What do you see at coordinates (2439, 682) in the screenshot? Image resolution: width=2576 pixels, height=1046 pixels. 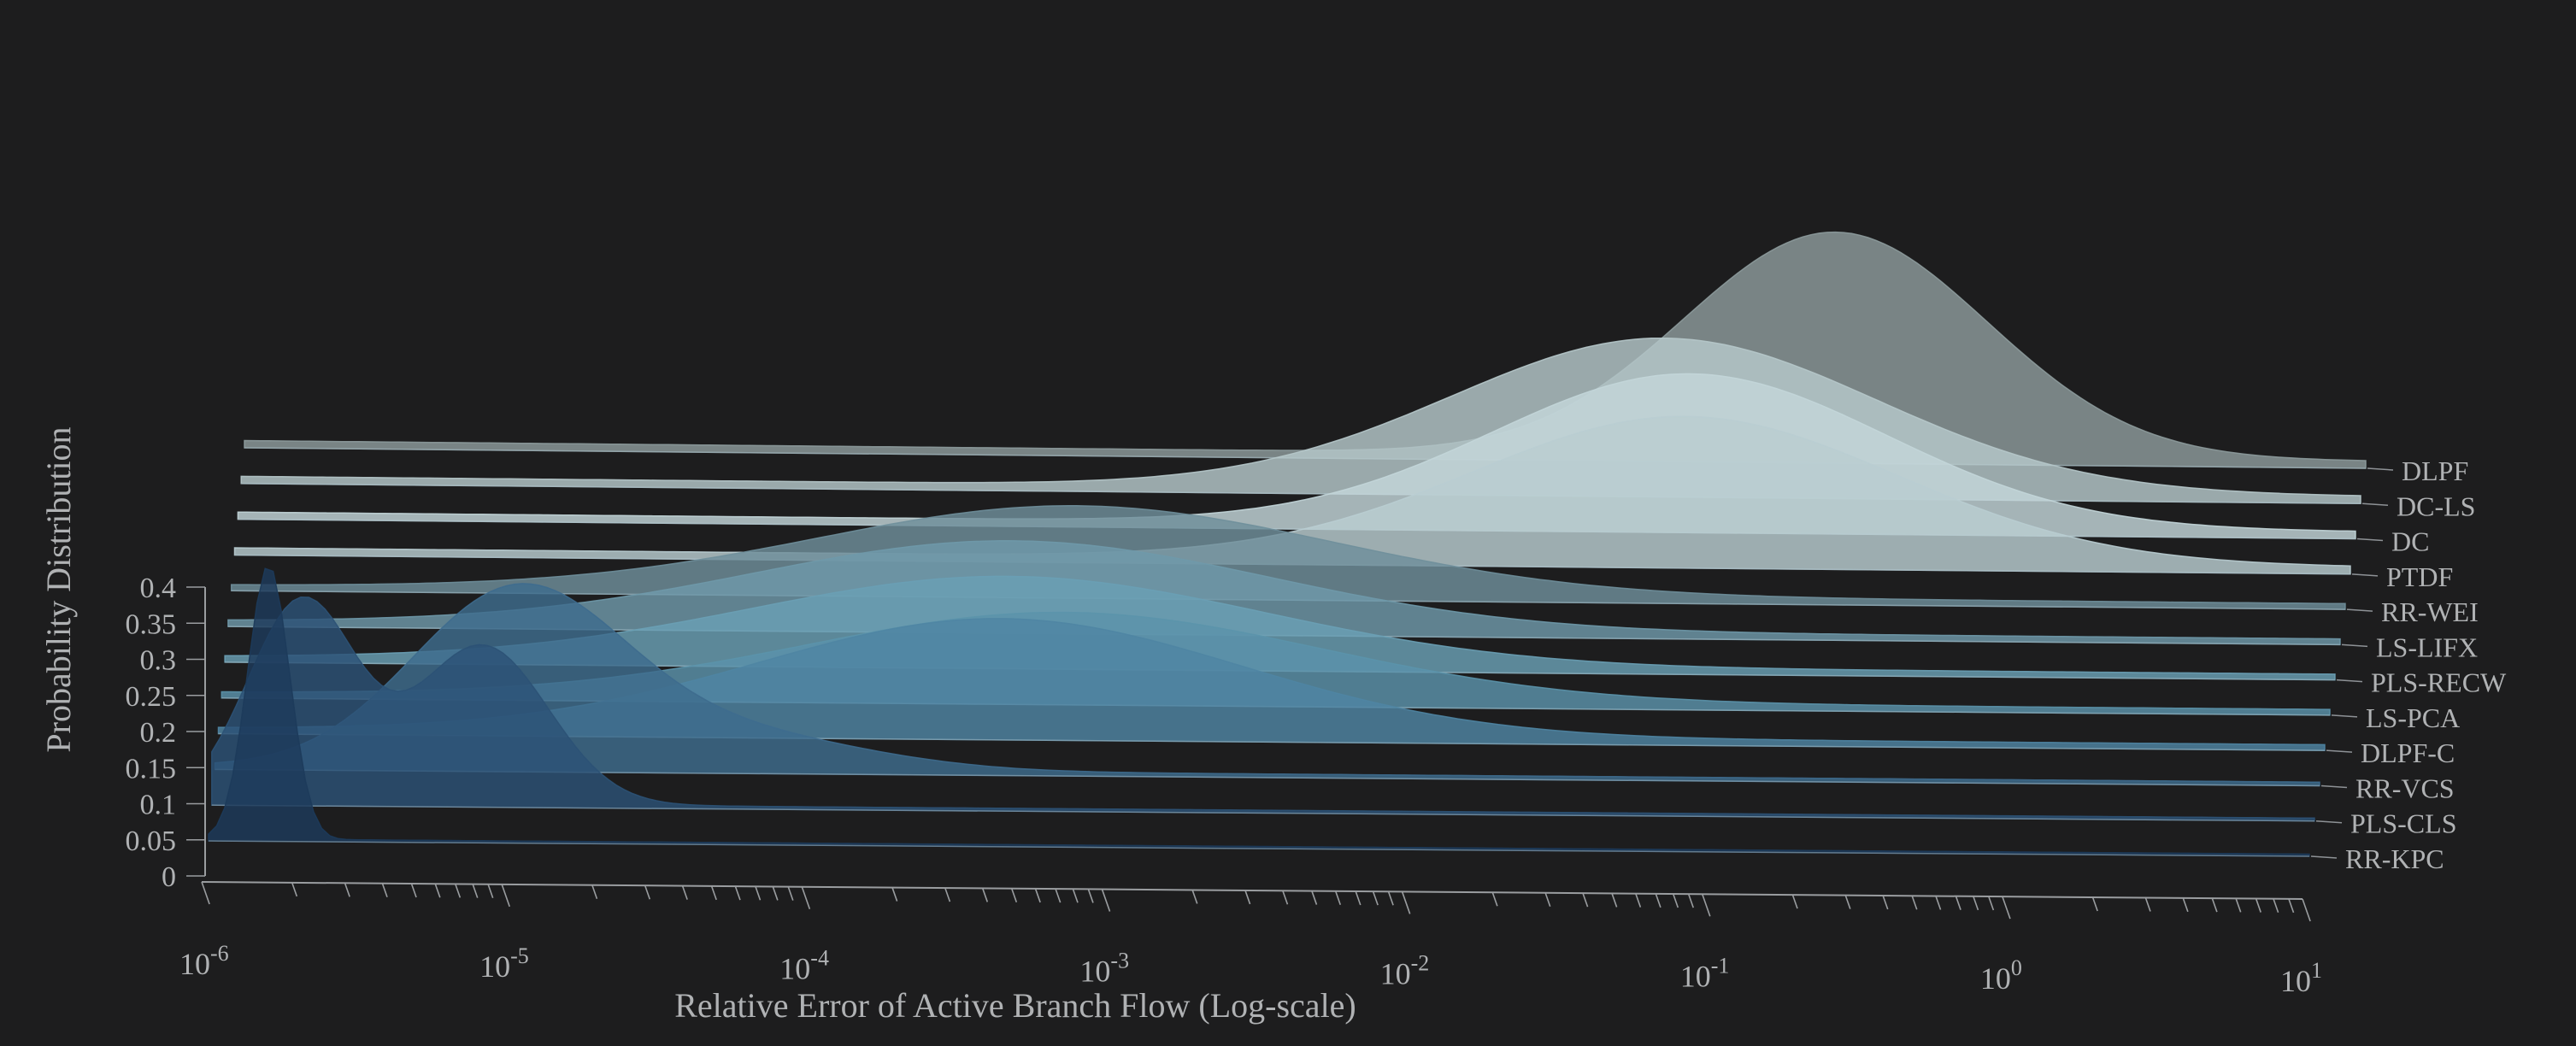 I see `series-label-pls-recw: PLS-RECW` at bounding box center [2439, 682].